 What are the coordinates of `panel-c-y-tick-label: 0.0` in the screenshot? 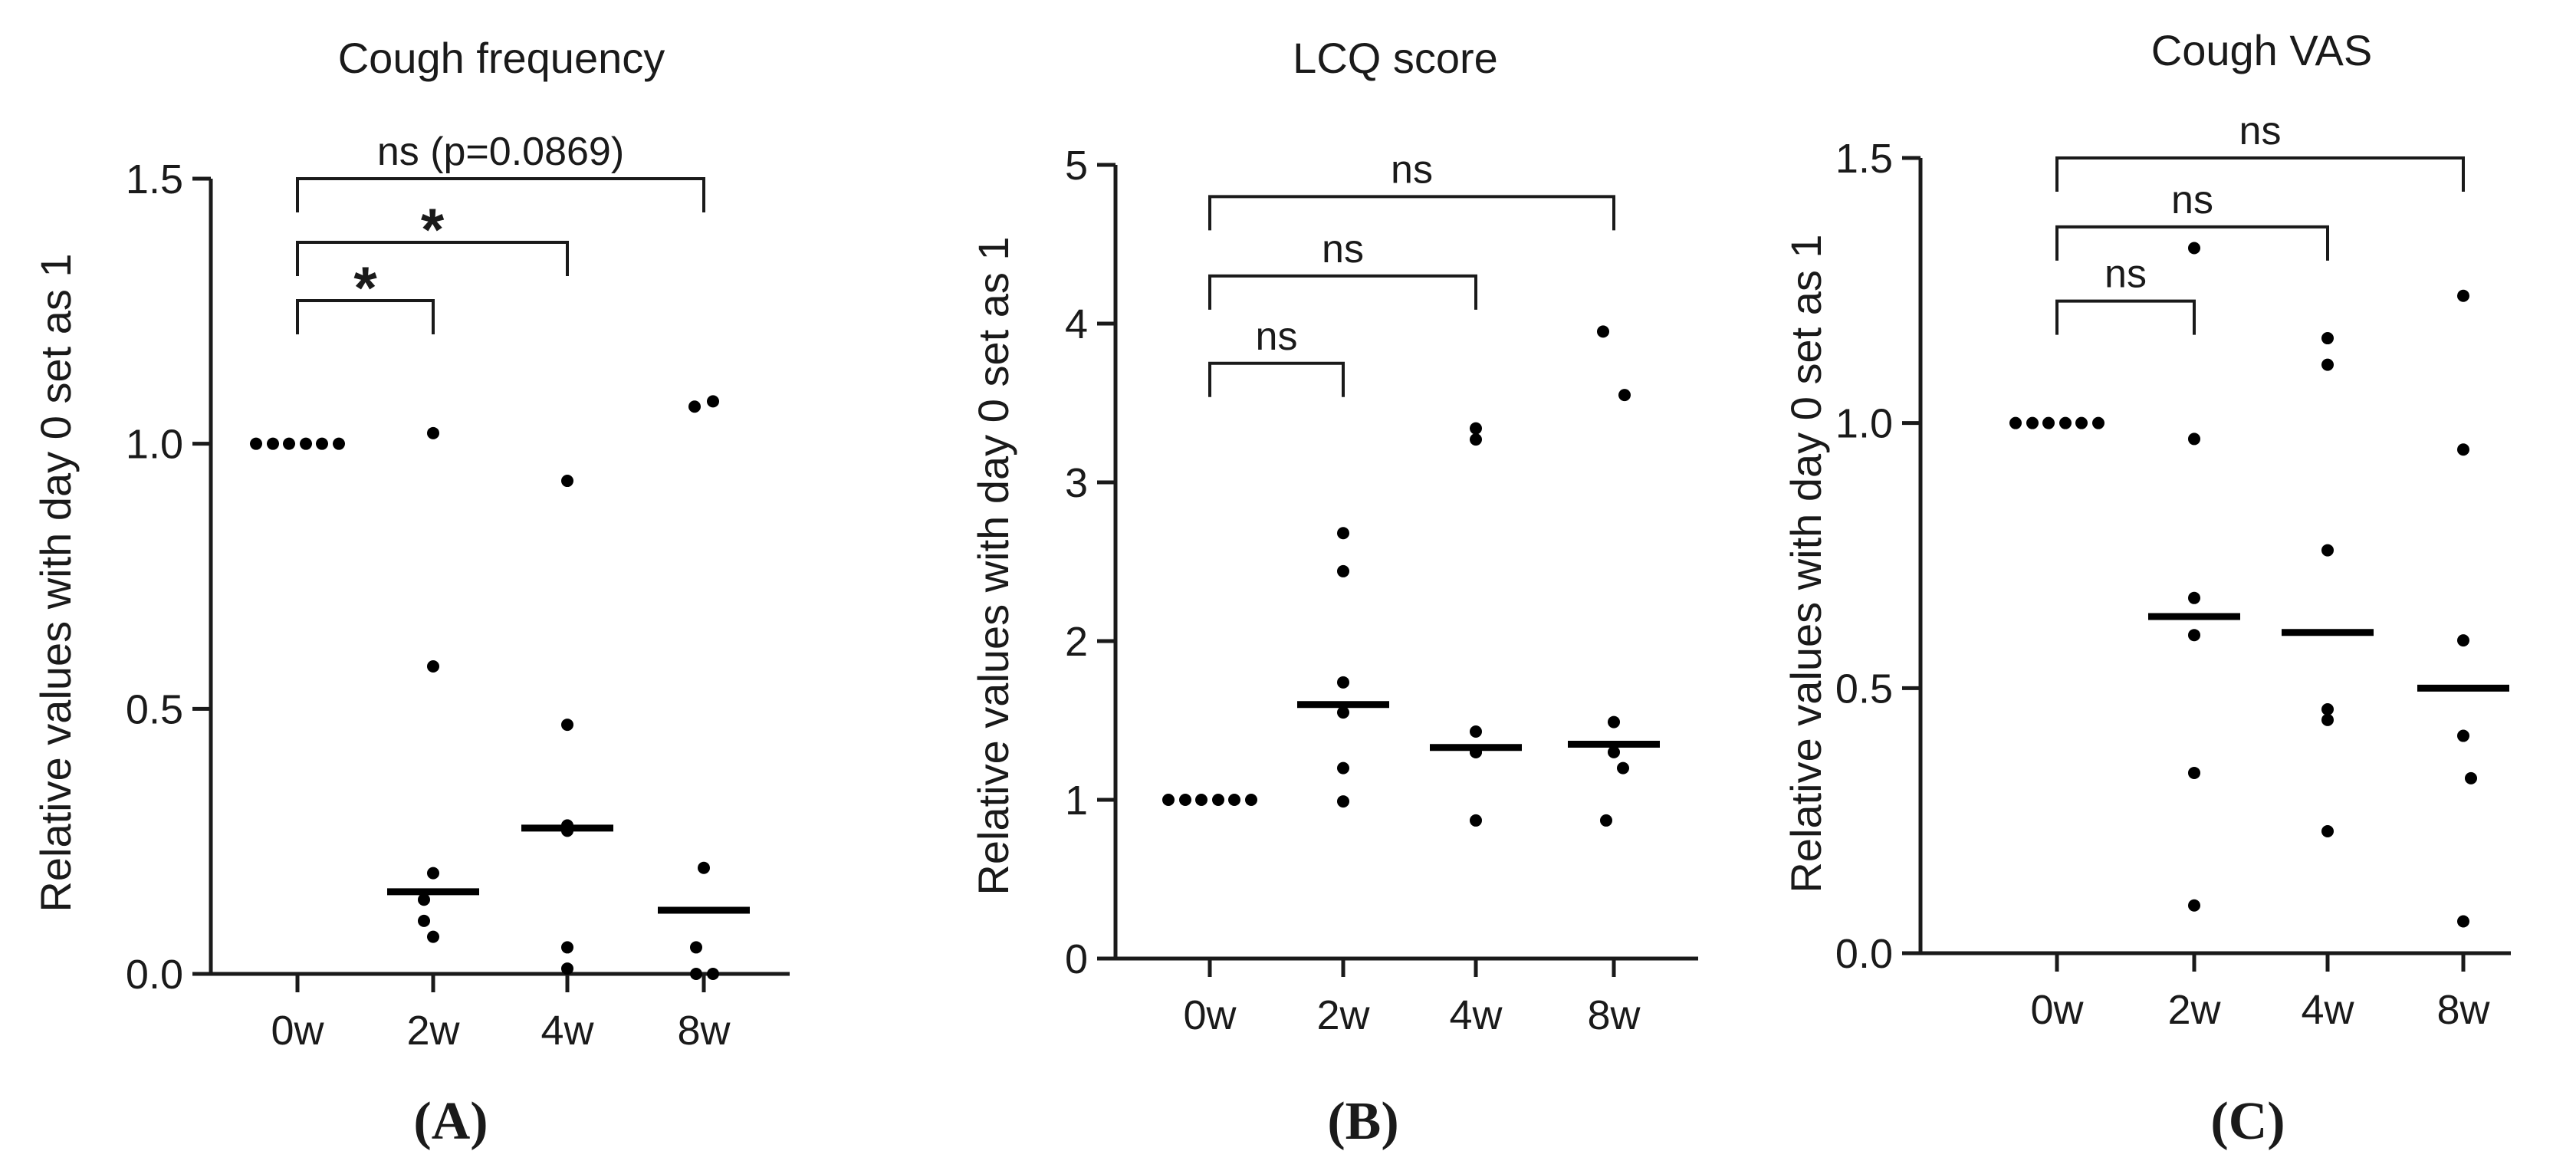 It's located at (1864, 954).